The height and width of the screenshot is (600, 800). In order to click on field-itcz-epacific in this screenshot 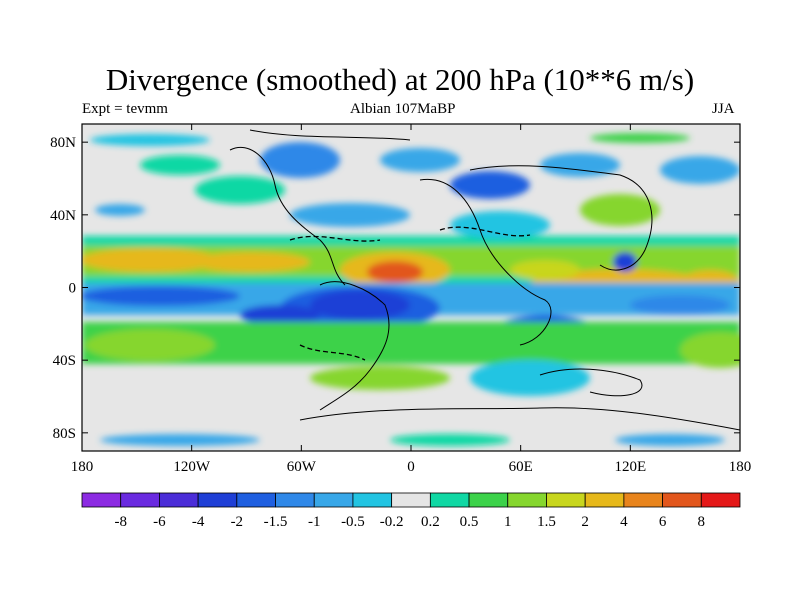, I will do `click(250, 262)`.